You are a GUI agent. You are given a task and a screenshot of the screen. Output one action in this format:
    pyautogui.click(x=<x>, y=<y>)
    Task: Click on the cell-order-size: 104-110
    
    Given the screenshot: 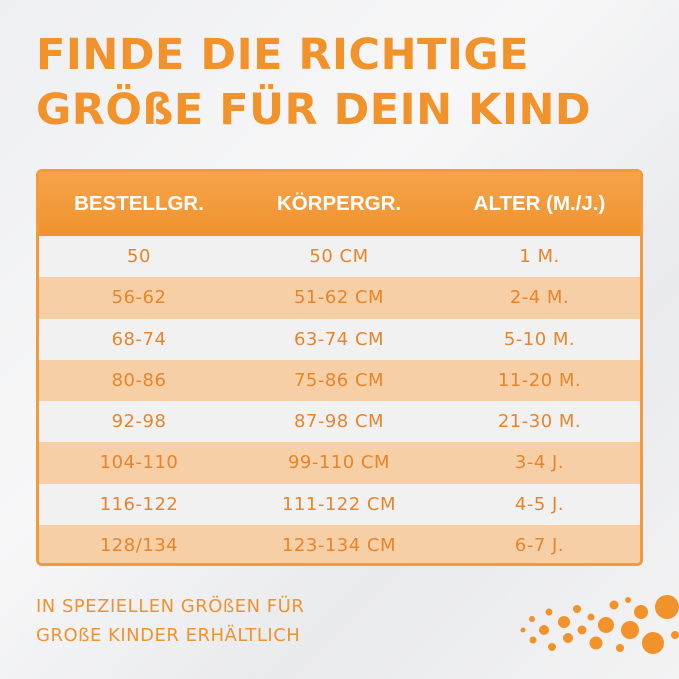 What is the action you would take?
    pyautogui.click(x=139, y=463)
    